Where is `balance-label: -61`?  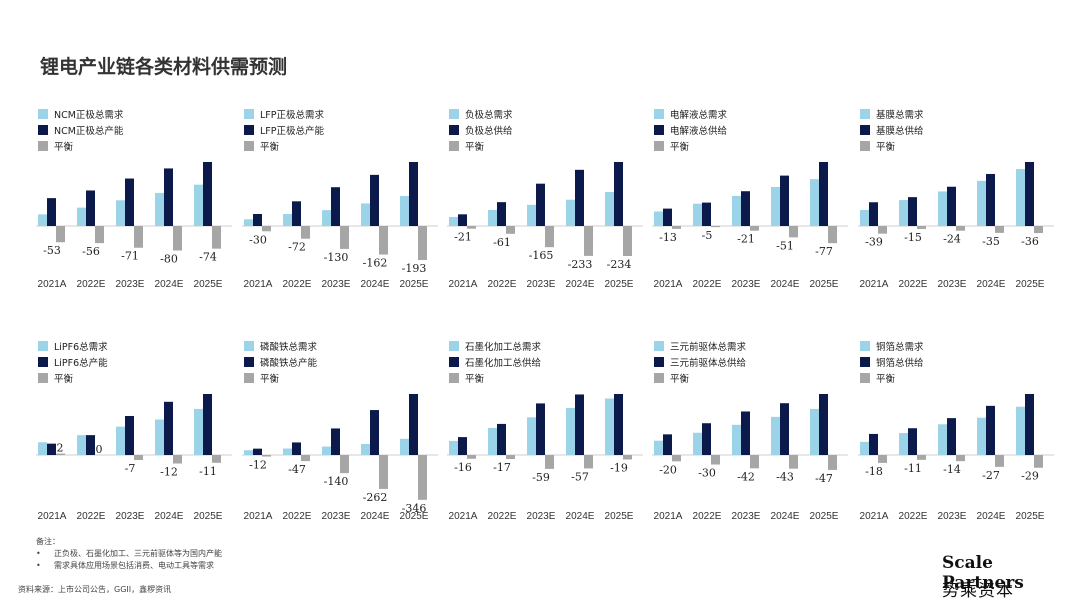 balance-label: -61 is located at coordinates (502, 242).